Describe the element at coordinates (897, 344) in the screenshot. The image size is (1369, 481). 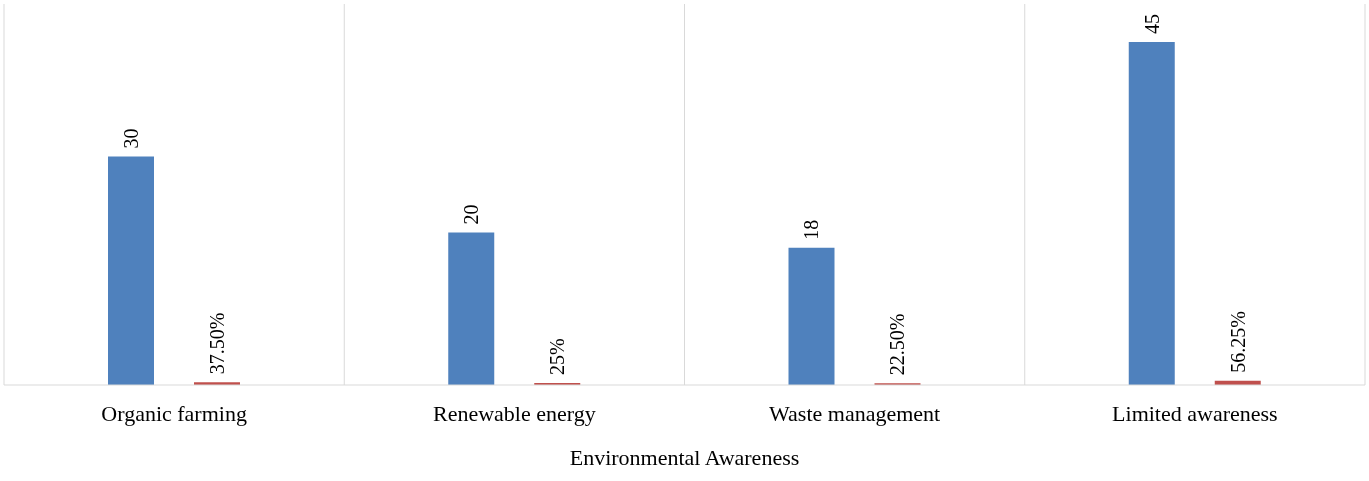
I see `data-label: 22.50%` at that location.